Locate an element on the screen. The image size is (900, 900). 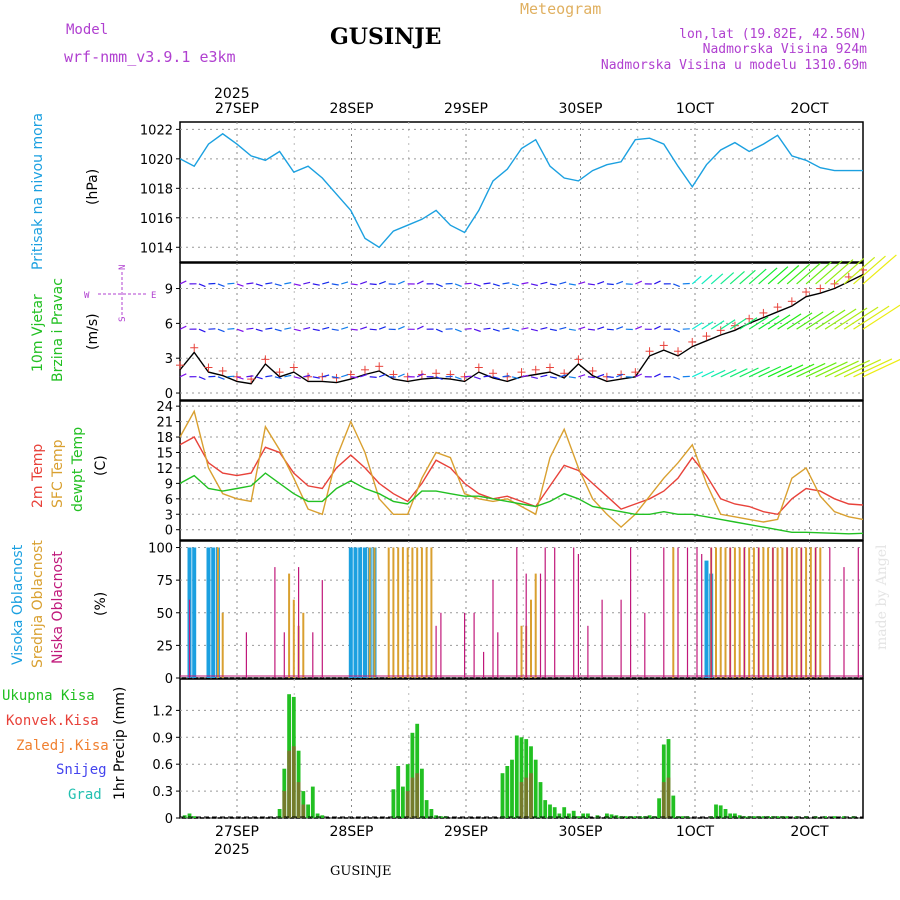
wind-units: (m/s) is located at coordinates (93, 331).